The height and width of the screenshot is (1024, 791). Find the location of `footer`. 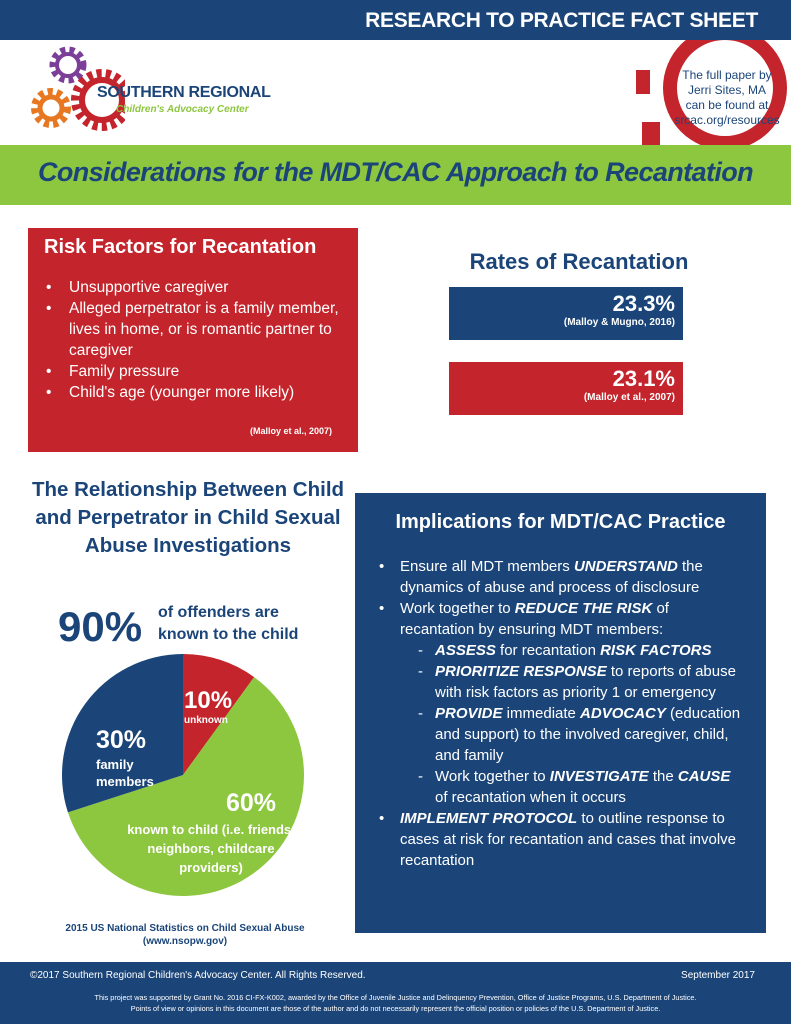

footer is located at coordinates (395, 993).